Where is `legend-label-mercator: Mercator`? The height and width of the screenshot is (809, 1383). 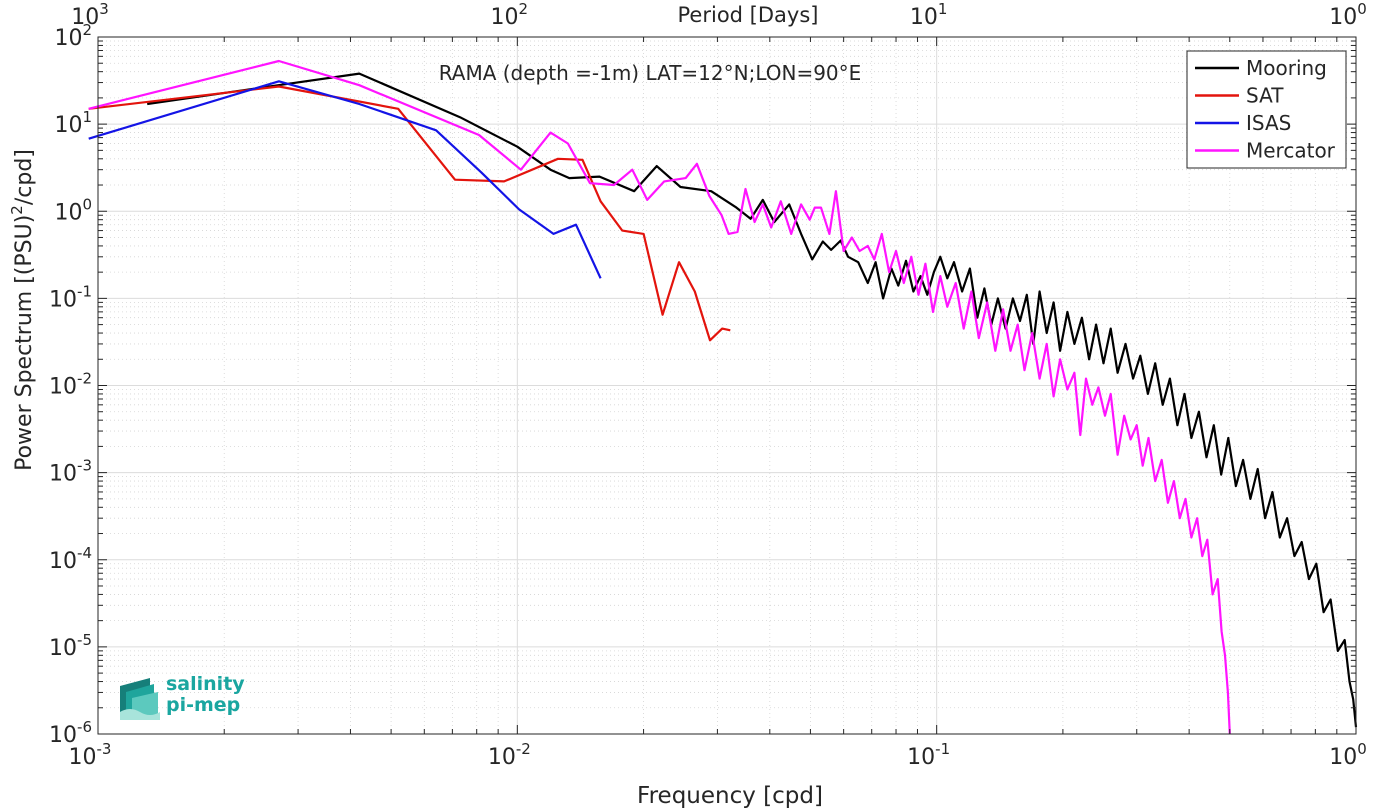
legend-label-mercator: Mercator is located at coordinates (1291, 151).